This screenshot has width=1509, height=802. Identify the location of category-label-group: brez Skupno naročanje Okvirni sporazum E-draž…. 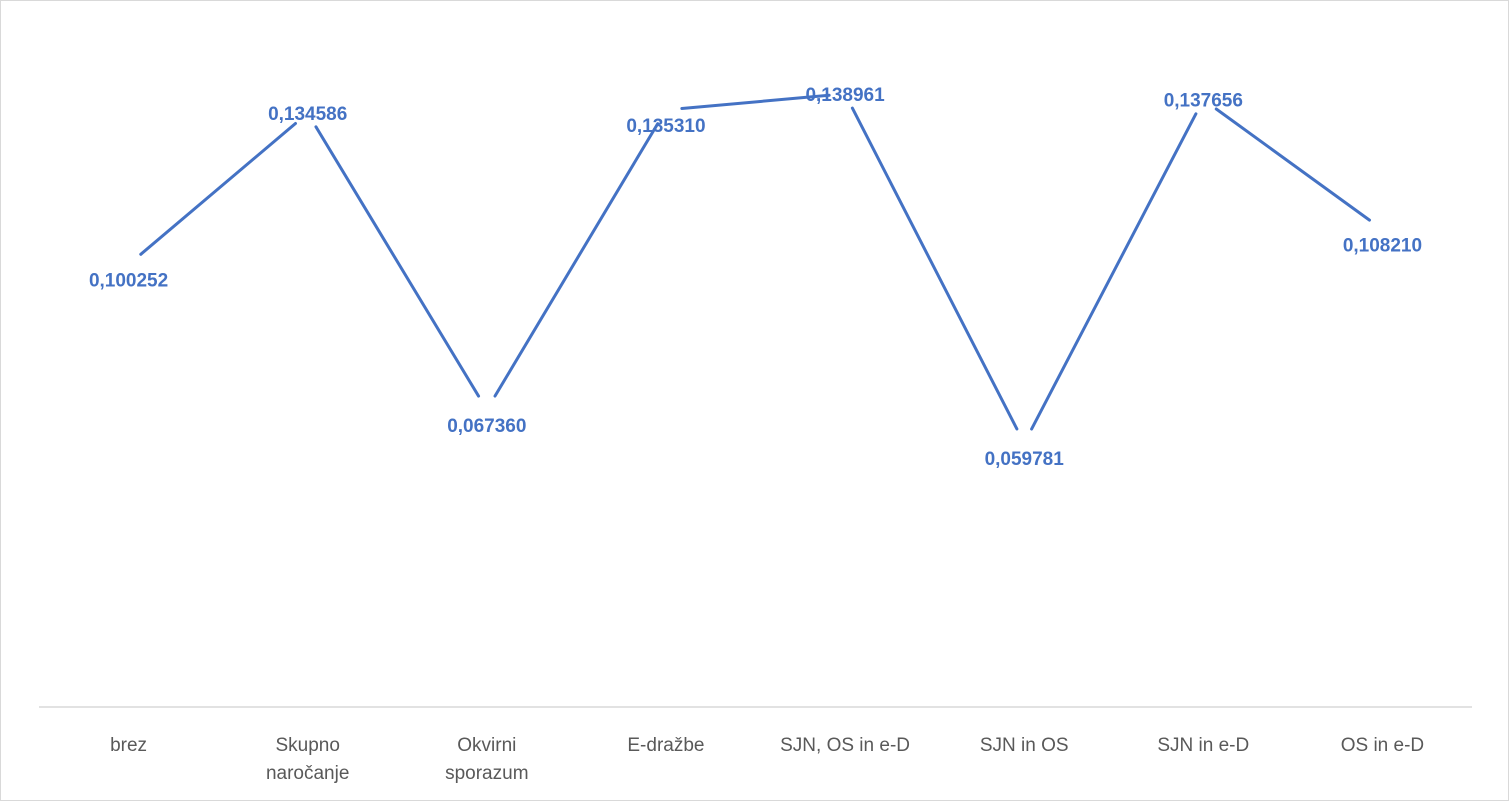
(767, 759).